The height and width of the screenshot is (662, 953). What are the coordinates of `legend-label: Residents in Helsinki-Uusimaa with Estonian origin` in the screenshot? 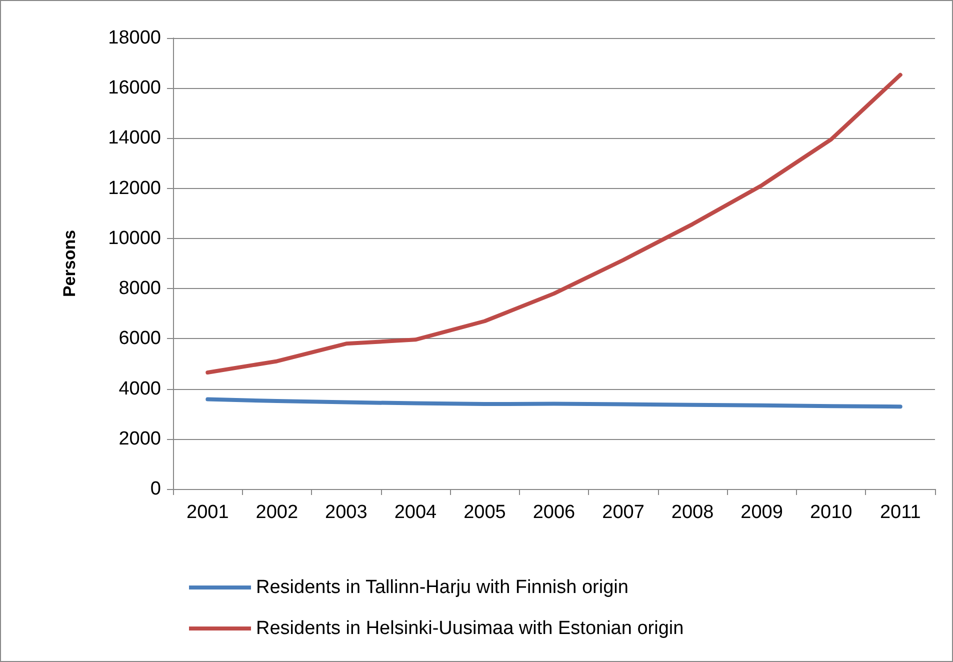 It's located at (470, 628).